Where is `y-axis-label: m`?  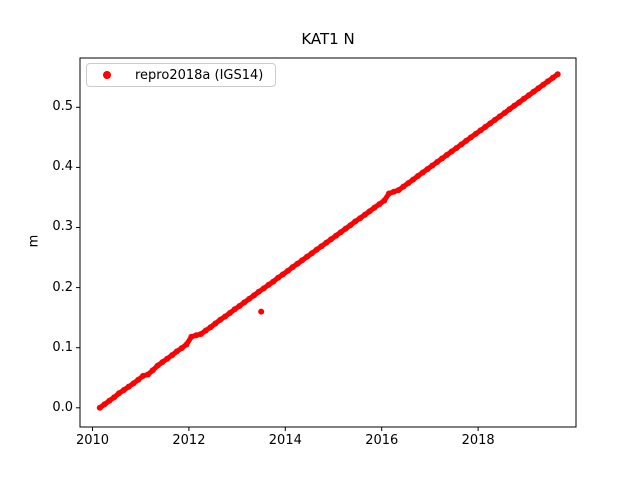
y-axis-label: m is located at coordinates (34, 241).